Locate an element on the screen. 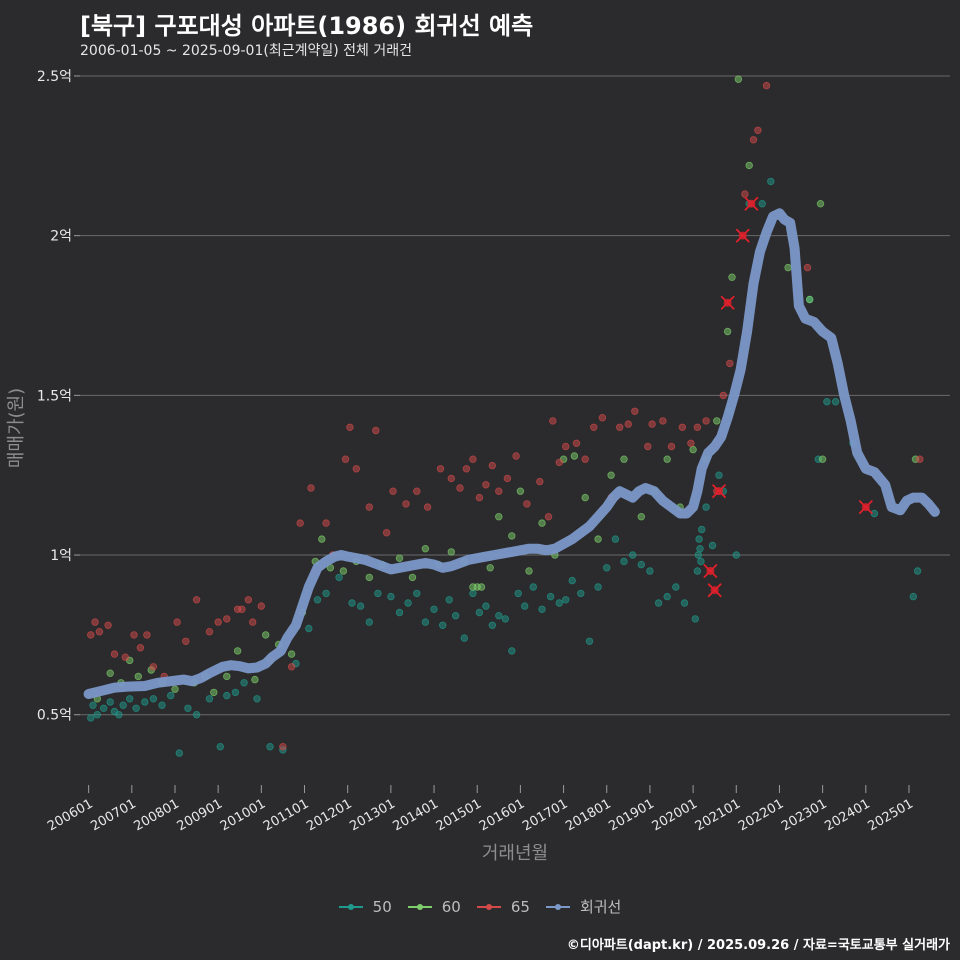 The image size is (960, 960). legend-item-50: 50 is located at coordinates (365, 907).